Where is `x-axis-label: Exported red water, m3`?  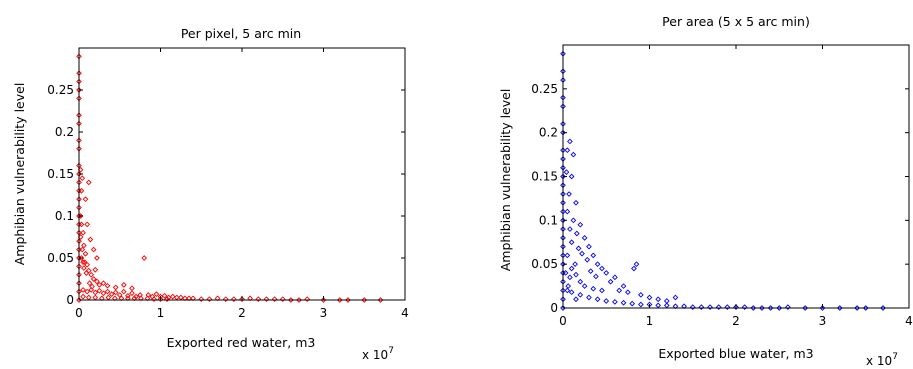 x-axis-label: Exported red water, m3 is located at coordinates (241, 342).